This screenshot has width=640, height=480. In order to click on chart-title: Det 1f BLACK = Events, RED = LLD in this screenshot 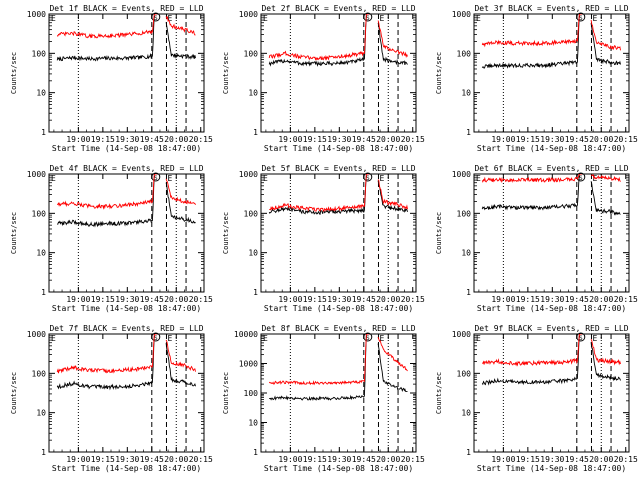, I will do `click(126, 8)`.